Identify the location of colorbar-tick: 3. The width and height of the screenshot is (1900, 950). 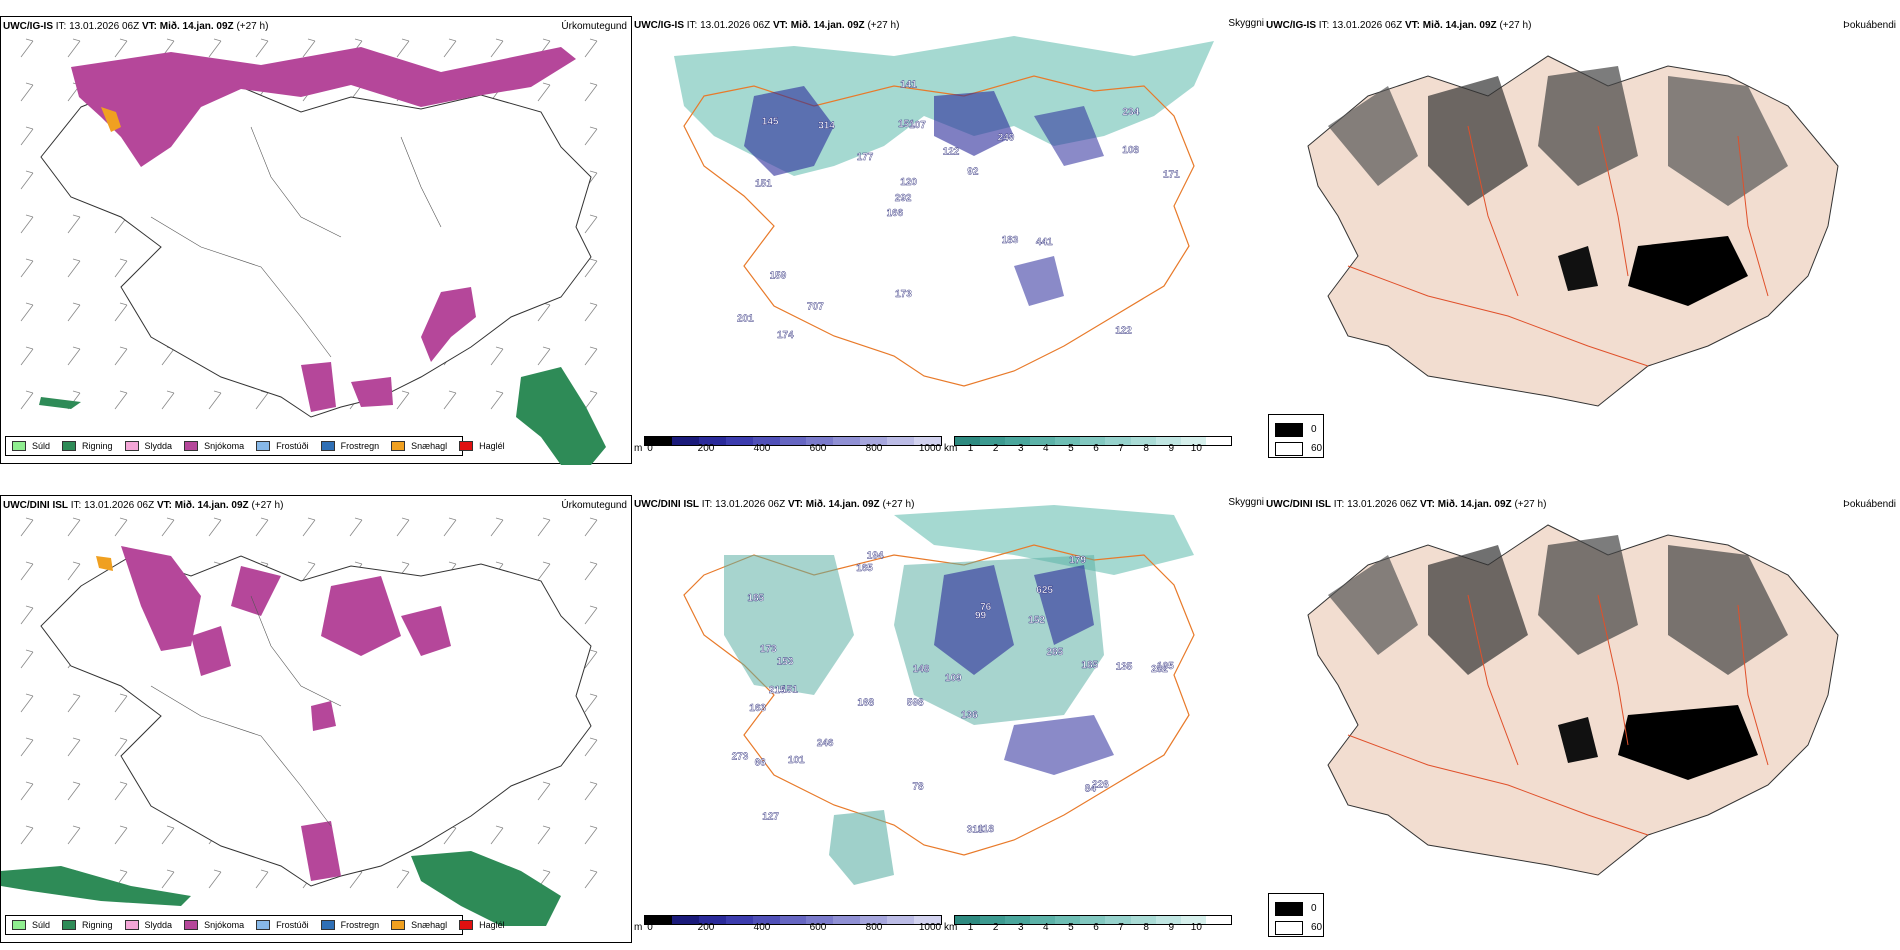
(1020, 927).